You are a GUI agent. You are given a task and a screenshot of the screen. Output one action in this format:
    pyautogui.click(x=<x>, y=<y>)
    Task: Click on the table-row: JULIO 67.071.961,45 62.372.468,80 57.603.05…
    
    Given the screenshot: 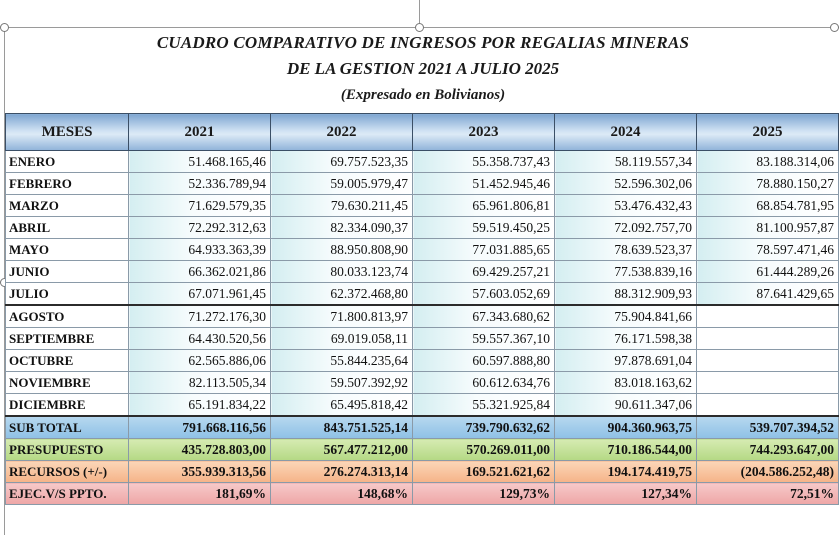 What is the action you would take?
    pyautogui.click(x=422, y=294)
    